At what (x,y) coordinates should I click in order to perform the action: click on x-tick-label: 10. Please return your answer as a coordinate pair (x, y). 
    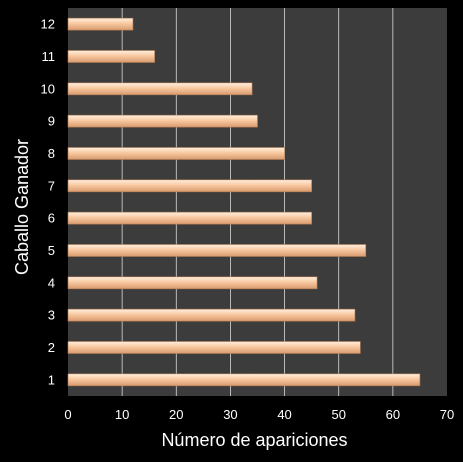
    Looking at the image, I should click on (122, 414).